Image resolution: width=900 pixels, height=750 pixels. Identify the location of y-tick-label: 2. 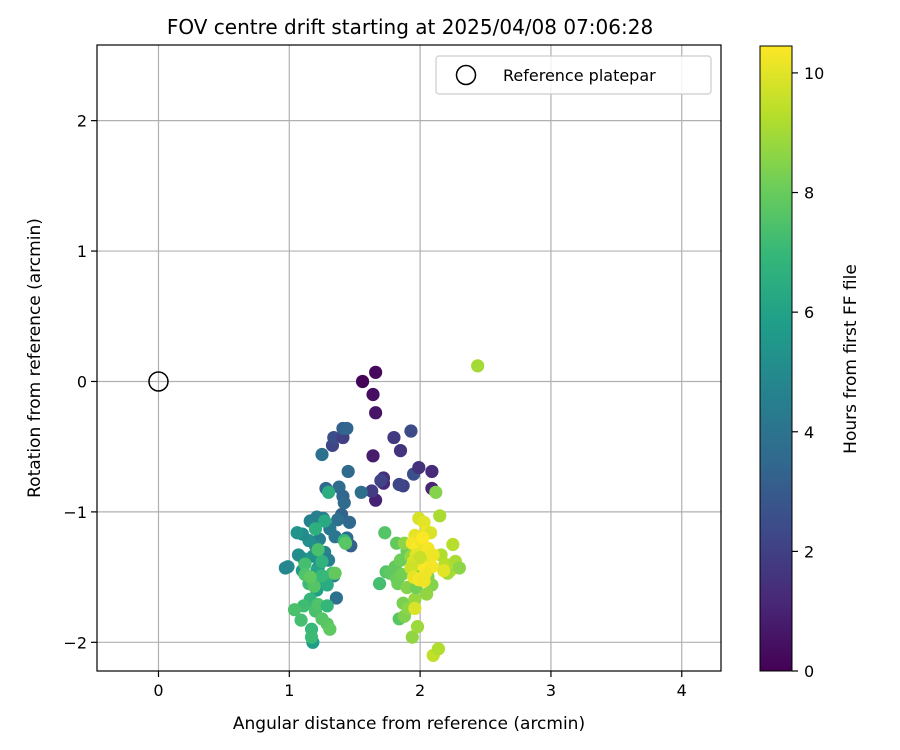
(82, 121).